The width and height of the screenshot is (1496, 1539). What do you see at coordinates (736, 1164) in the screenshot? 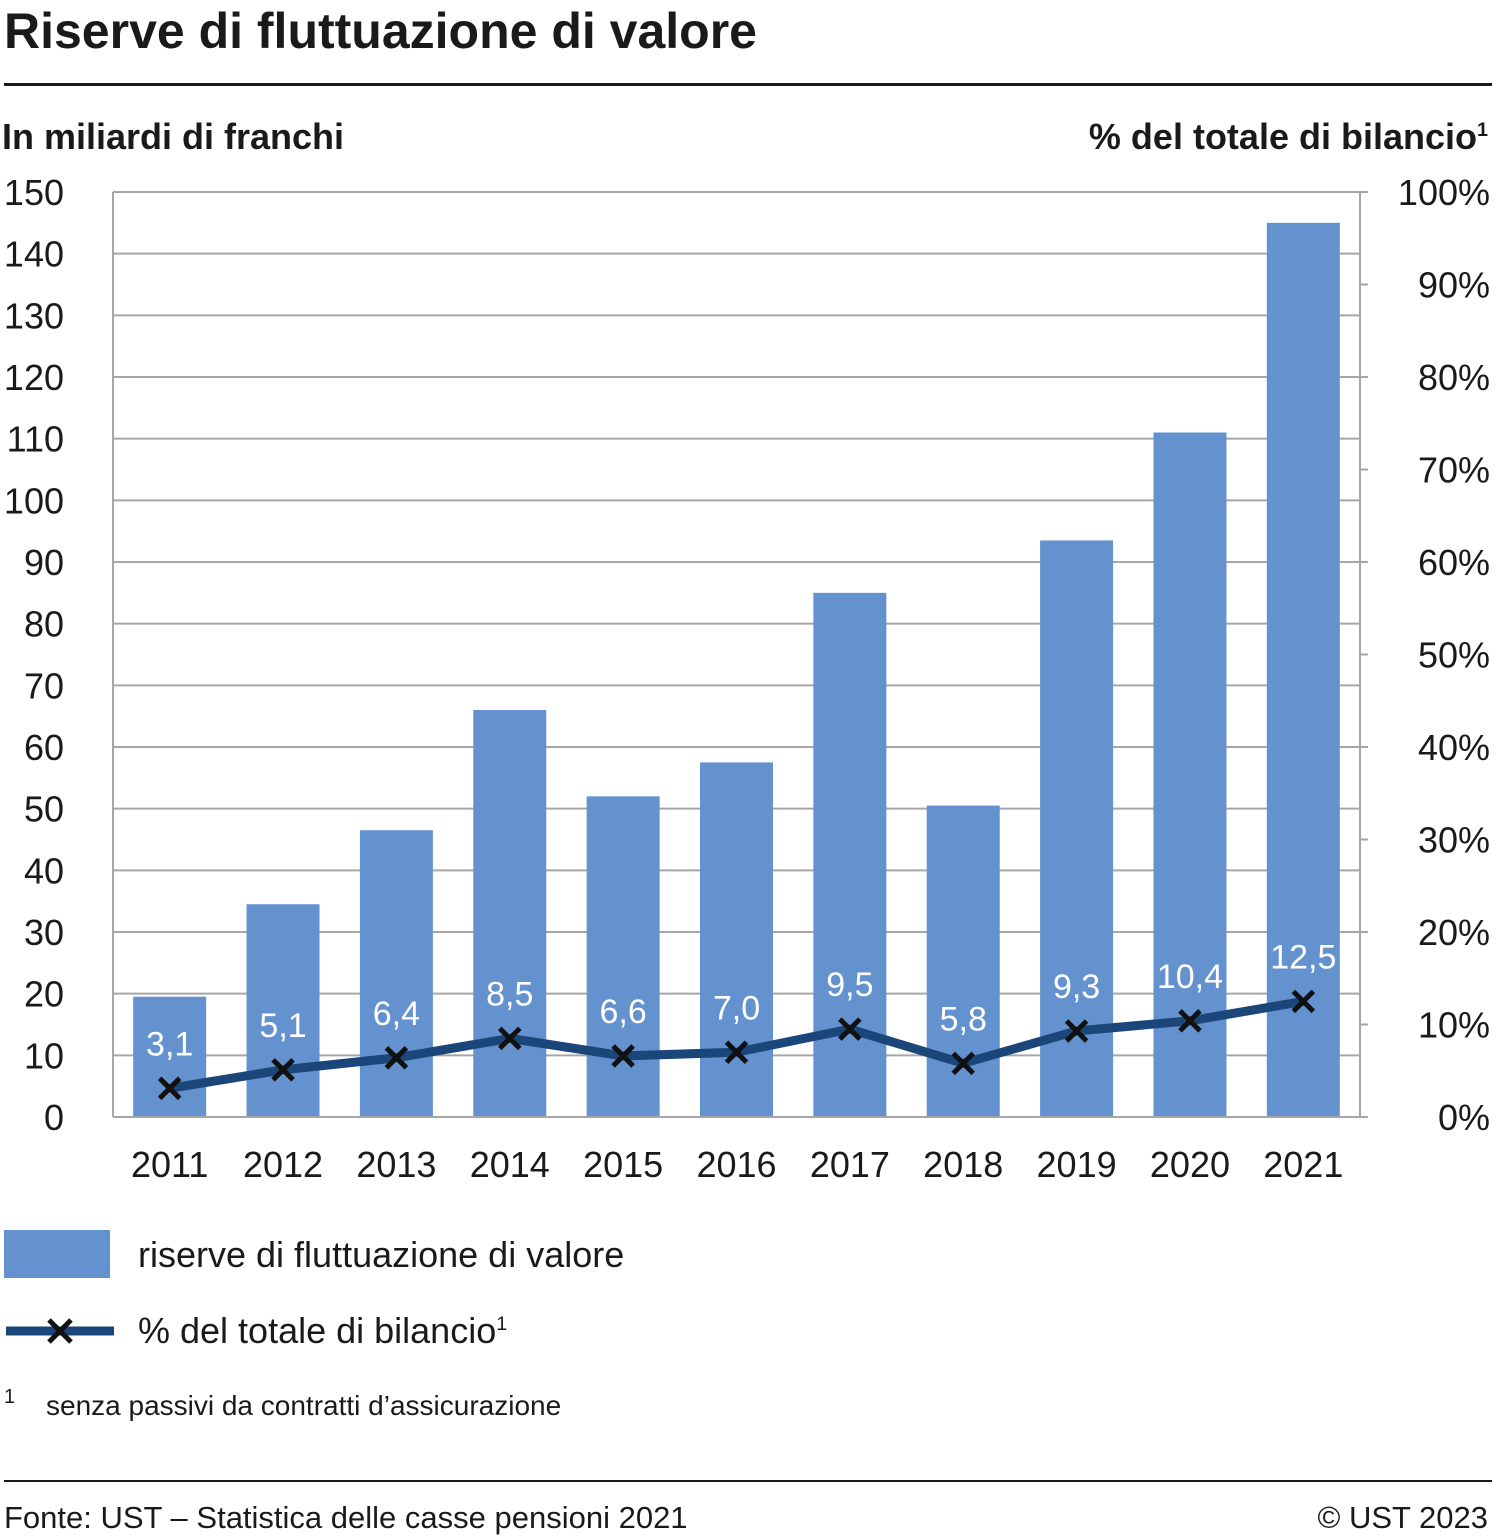
I see `x-tick-label: 2016` at bounding box center [736, 1164].